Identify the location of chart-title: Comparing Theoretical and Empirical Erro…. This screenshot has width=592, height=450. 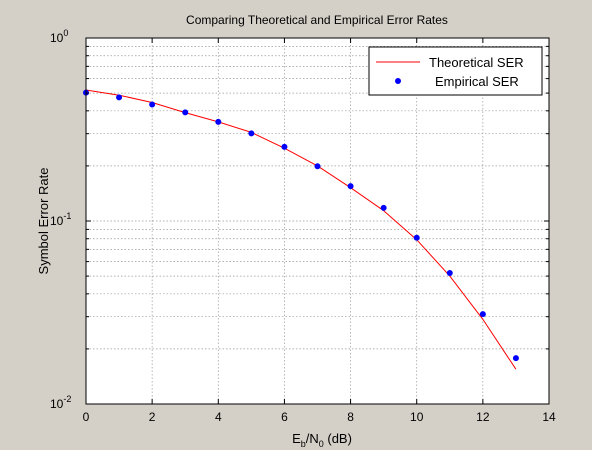
(317, 20).